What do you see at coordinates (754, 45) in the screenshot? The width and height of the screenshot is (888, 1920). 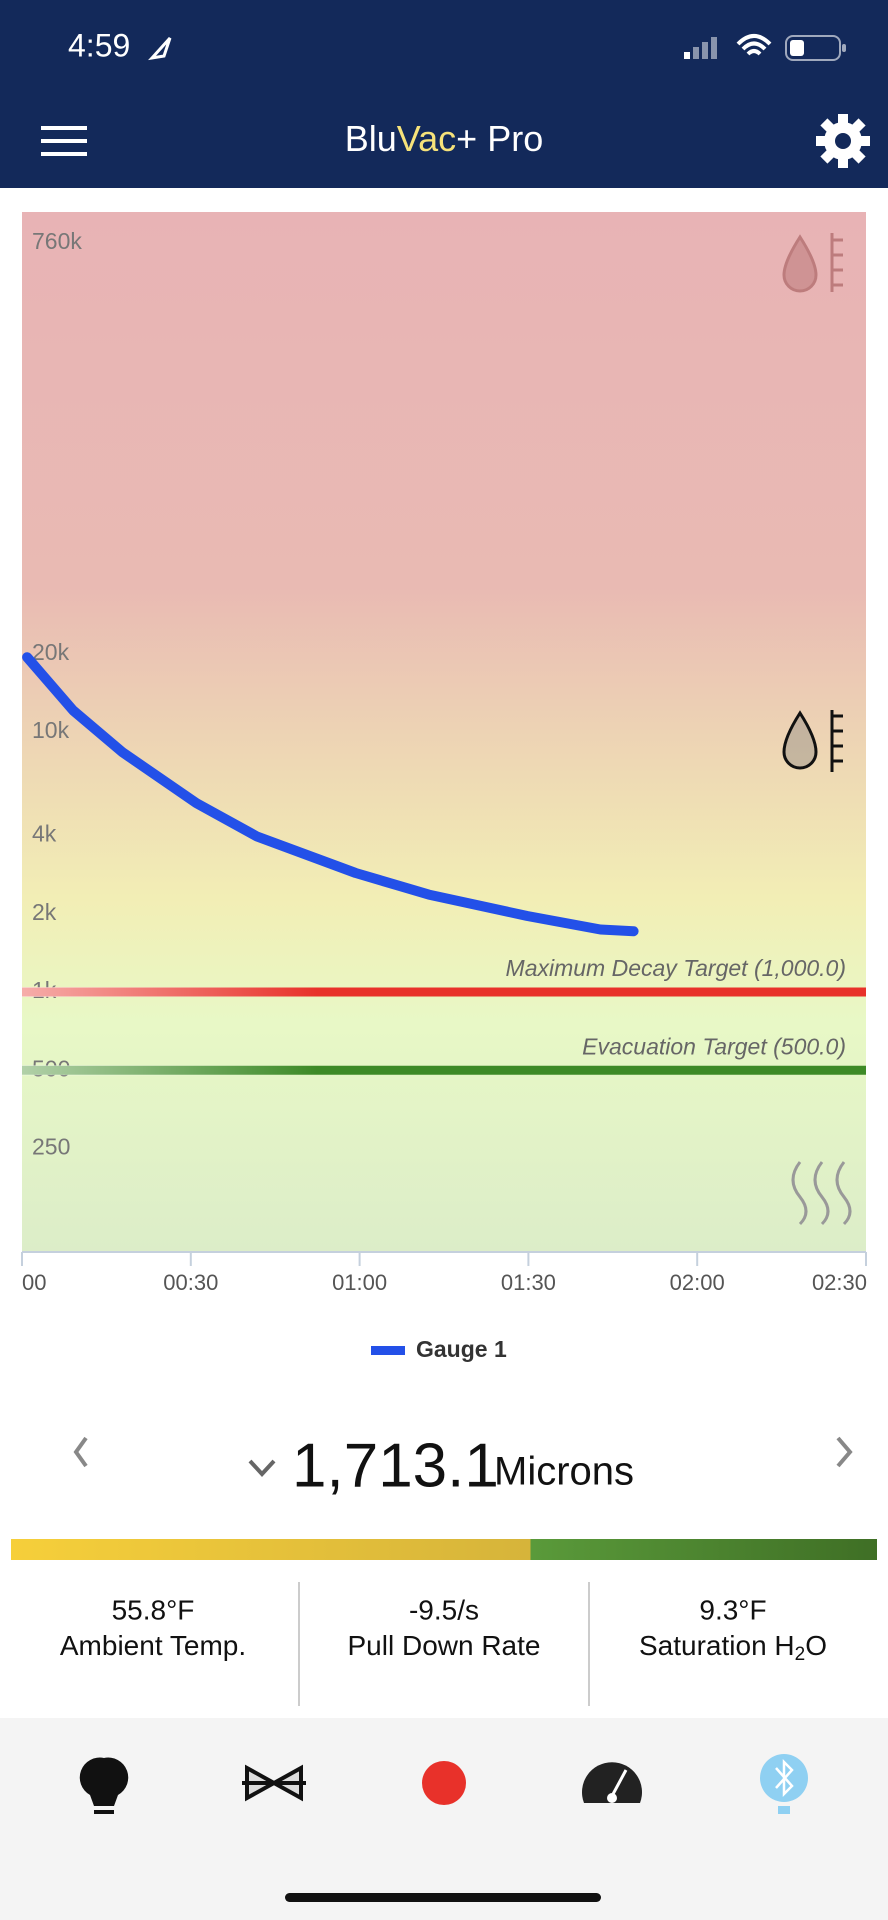 I see `wifi-icon` at bounding box center [754, 45].